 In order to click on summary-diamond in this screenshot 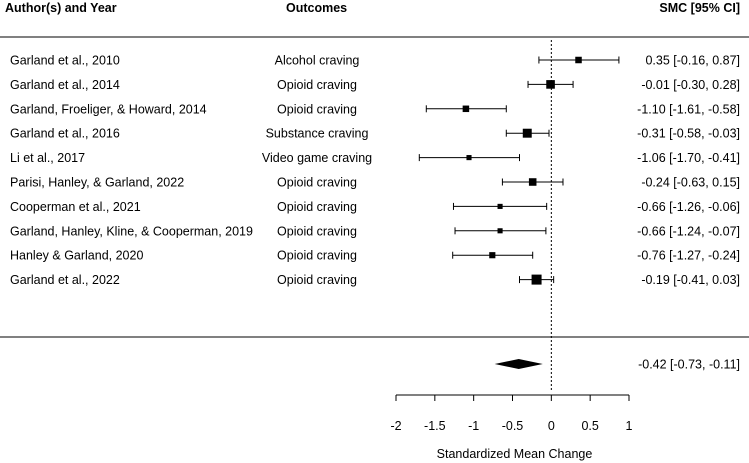, I will do `click(518, 364)`.